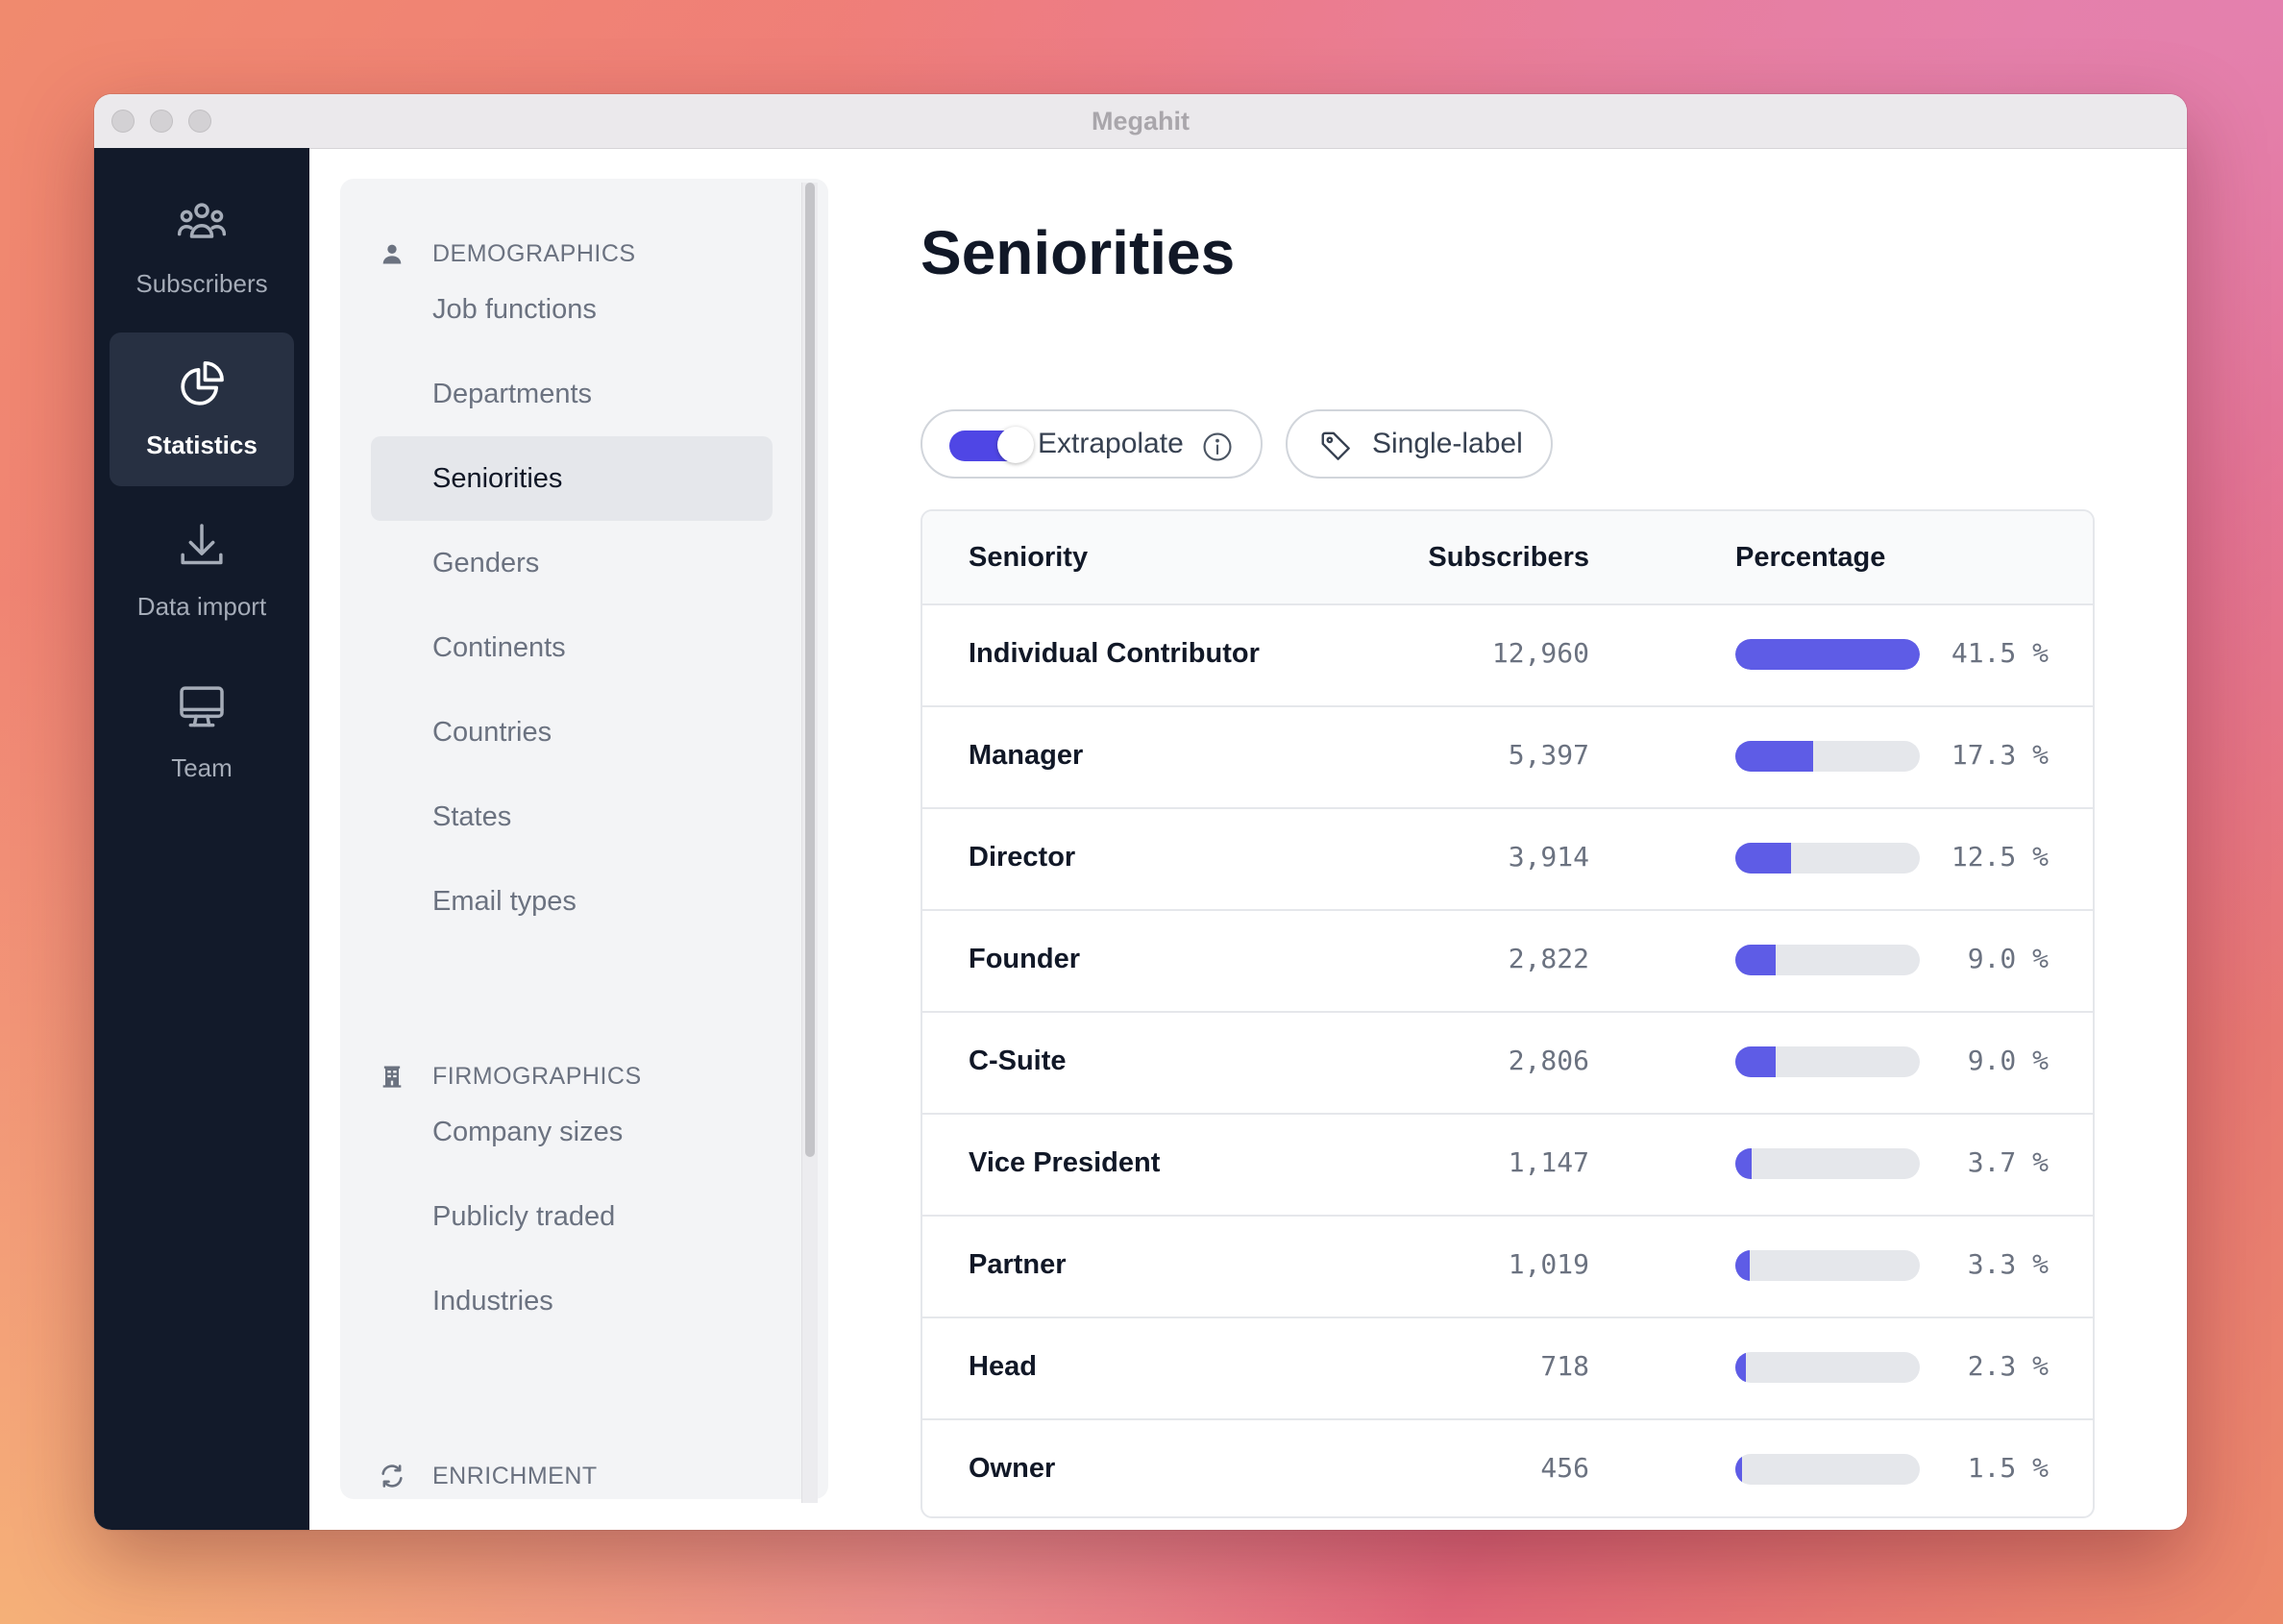 This screenshot has width=2283, height=1624. I want to click on table-header: Seniority Subscribers Percentage, so click(1507, 558).